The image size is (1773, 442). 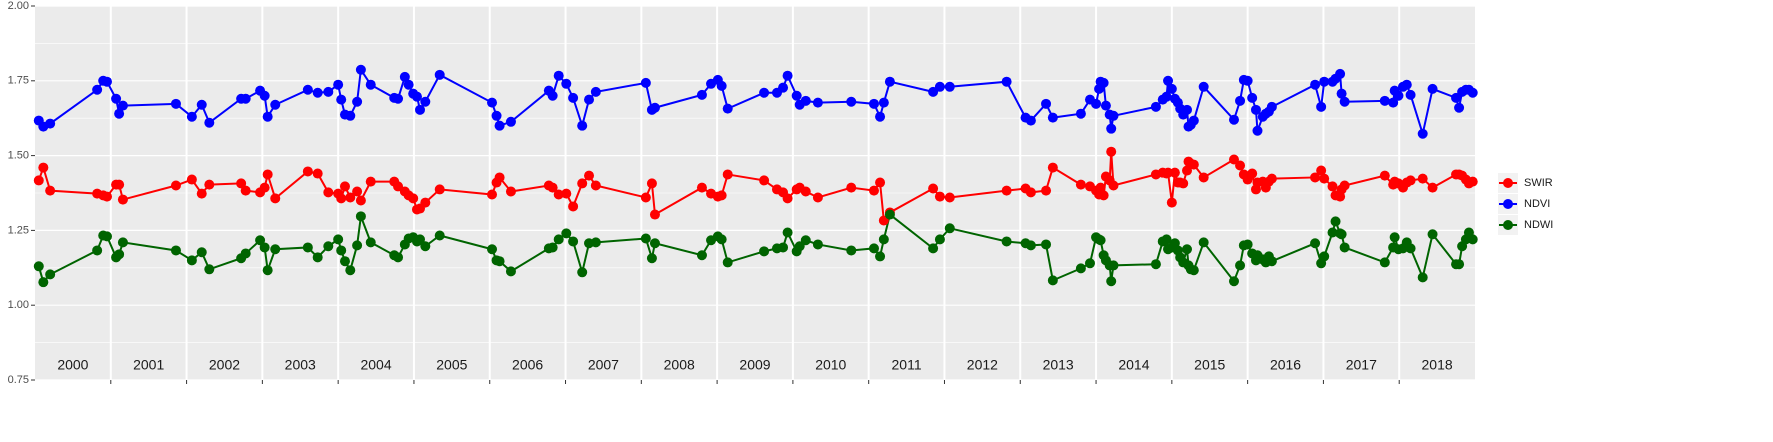 What do you see at coordinates (451, 365) in the screenshot?
I see `year-label: 2005` at bounding box center [451, 365].